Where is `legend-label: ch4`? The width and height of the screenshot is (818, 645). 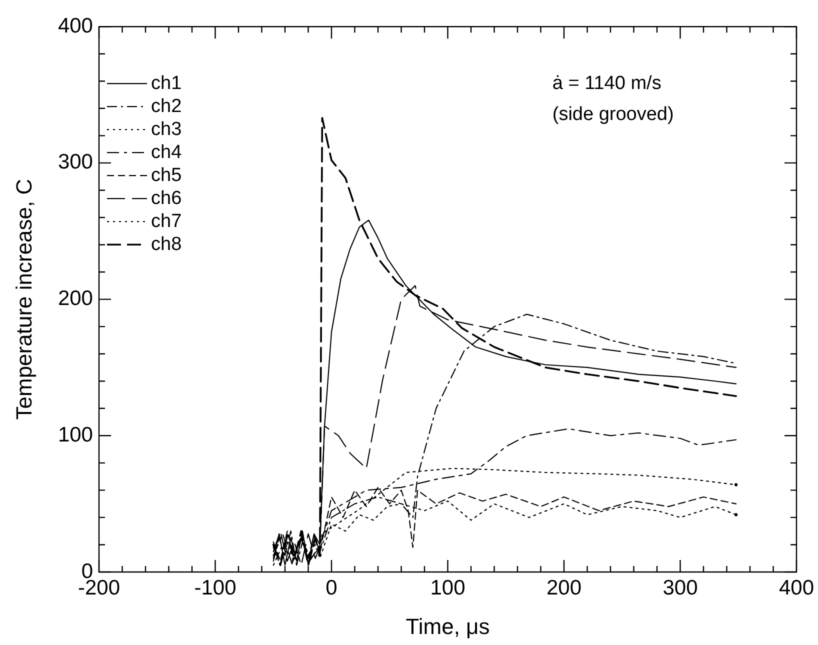
legend-label: ch4 is located at coordinates (166, 152).